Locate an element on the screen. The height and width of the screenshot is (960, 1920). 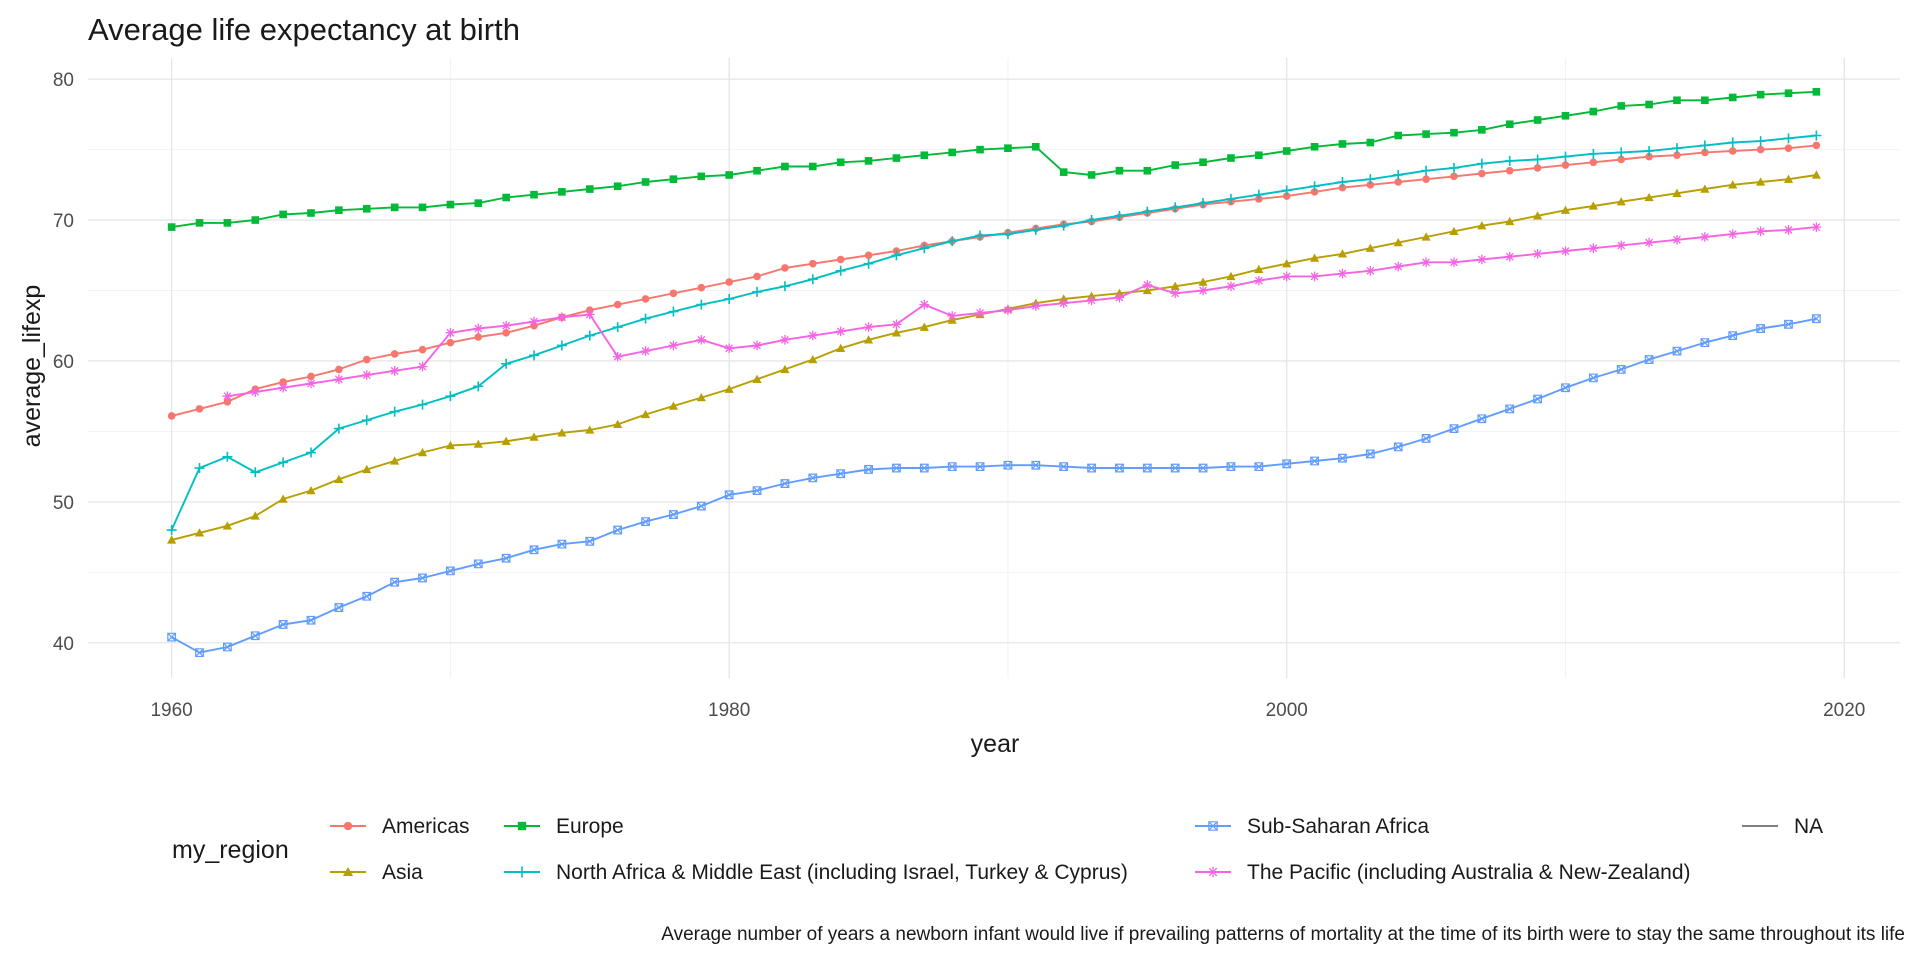
series-line is located at coordinates (1022, 312).